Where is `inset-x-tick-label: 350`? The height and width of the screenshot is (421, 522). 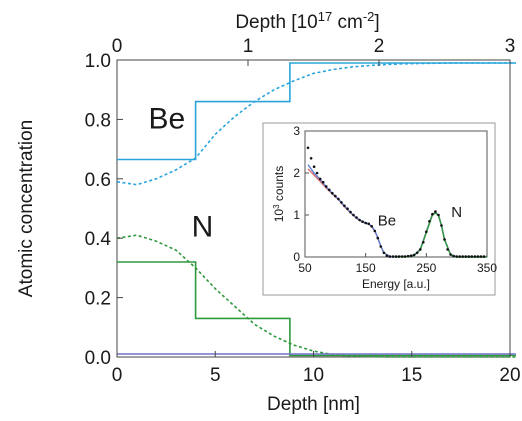 inset-x-tick-label: 350 is located at coordinates (487, 268).